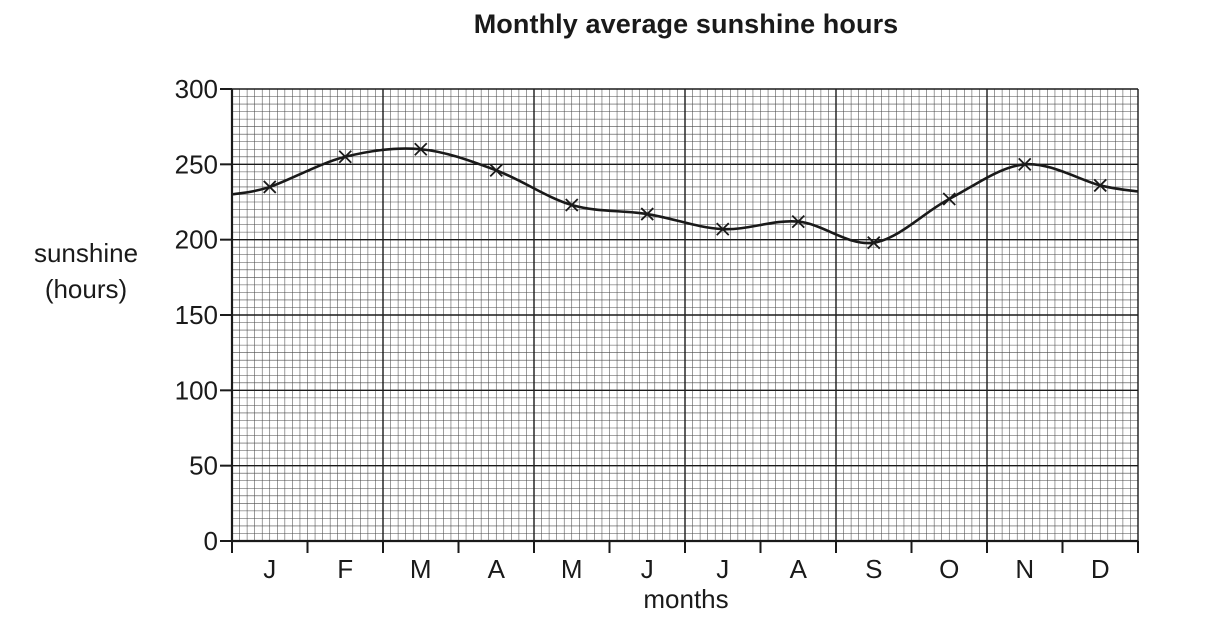 The image size is (1221, 636). What do you see at coordinates (86, 253) in the screenshot?
I see `y-axis-label-line-1: sunshine` at bounding box center [86, 253].